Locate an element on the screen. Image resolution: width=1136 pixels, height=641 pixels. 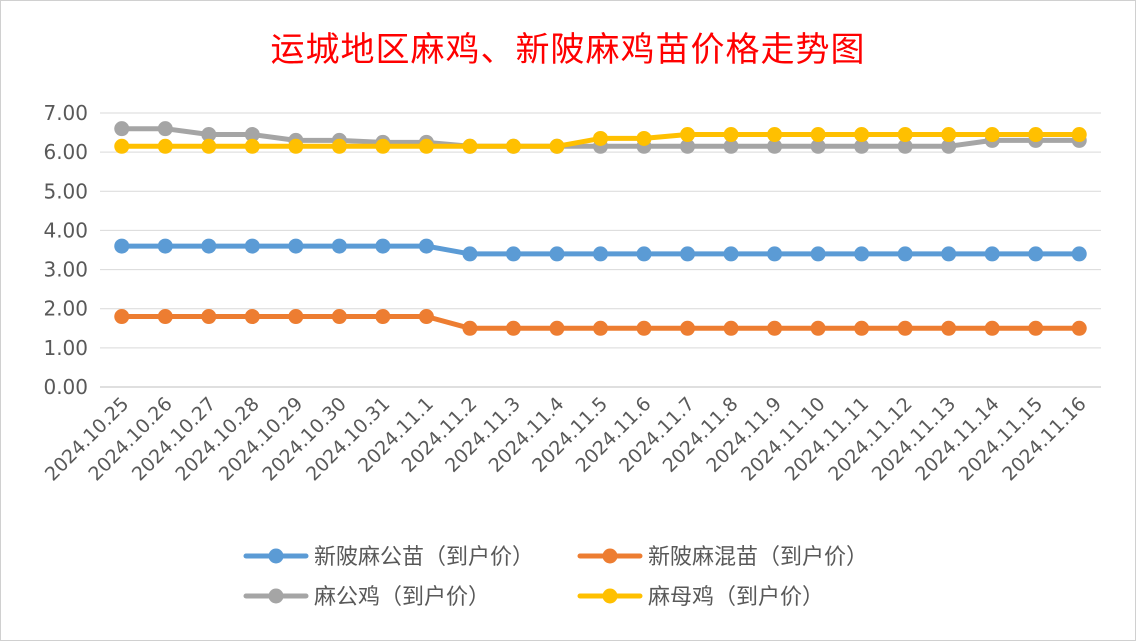
y-tick-label: 6.00 is located at coordinates (65, 152).